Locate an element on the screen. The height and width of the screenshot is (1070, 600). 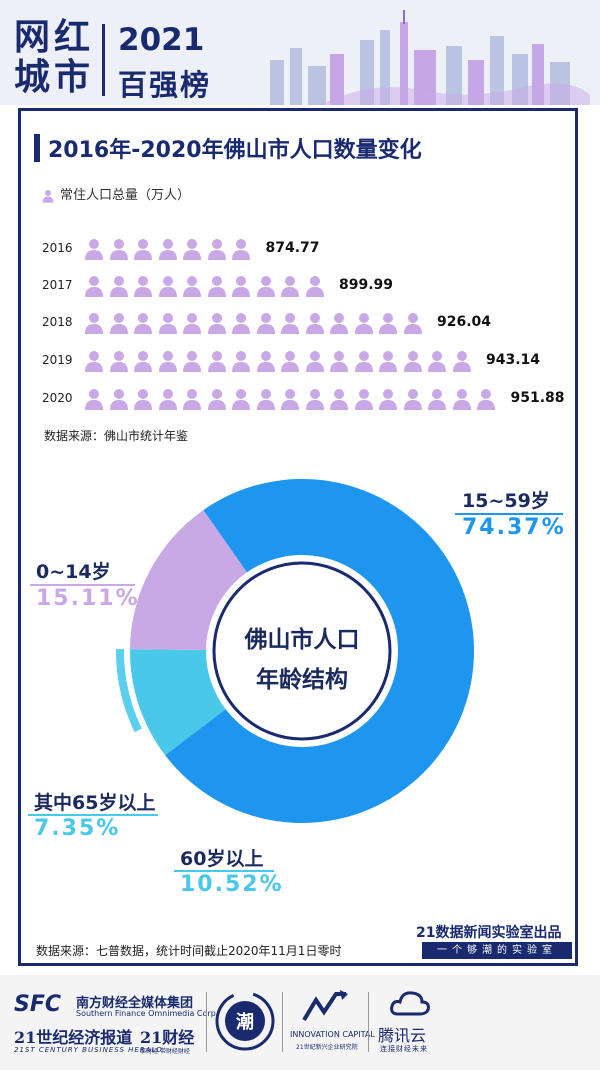
herald-english: 21ST CENTURY BUSINESS HERALD is located at coordinates (88, 1050).